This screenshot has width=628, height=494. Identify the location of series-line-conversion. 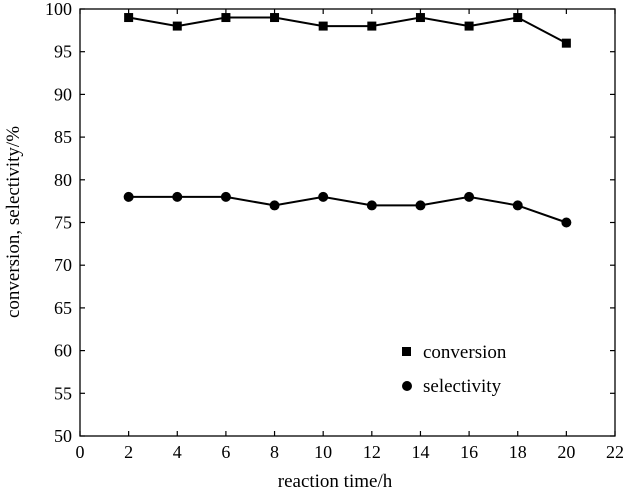
(347, 30).